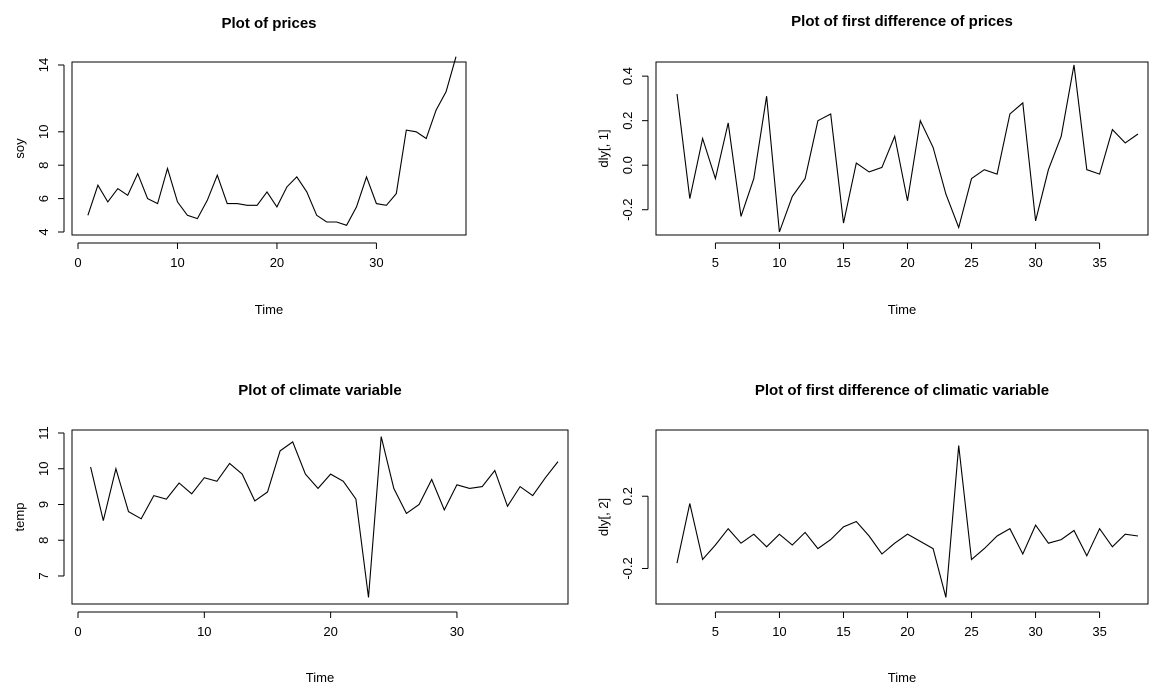  Describe the element at coordinates (19, 148) in the screenshot. I see `y-axis-label: soy` at that location.